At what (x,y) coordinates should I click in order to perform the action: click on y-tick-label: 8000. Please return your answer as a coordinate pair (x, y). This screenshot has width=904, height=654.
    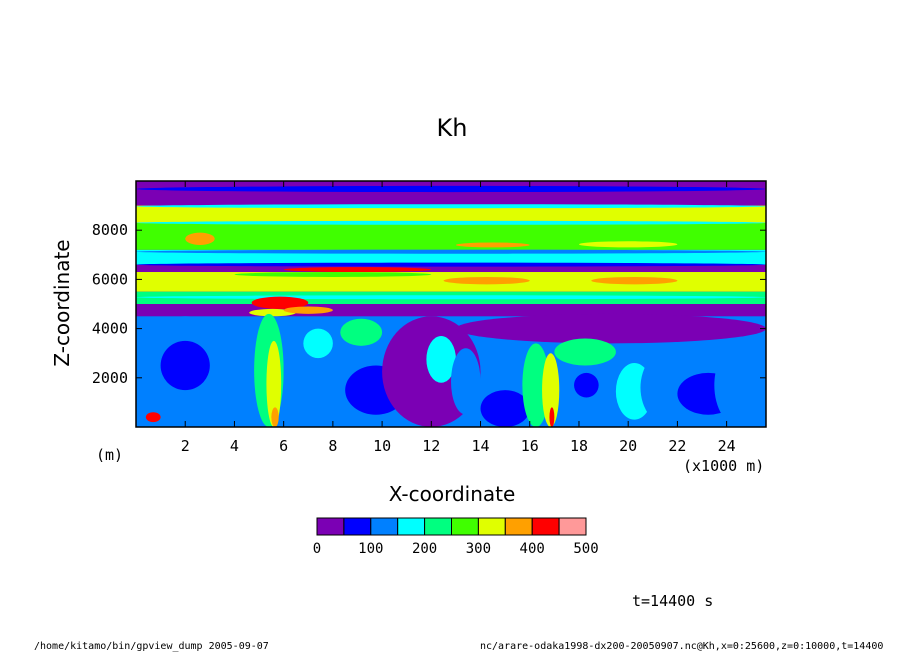
    Looking at the image, I should click on (110, 230).